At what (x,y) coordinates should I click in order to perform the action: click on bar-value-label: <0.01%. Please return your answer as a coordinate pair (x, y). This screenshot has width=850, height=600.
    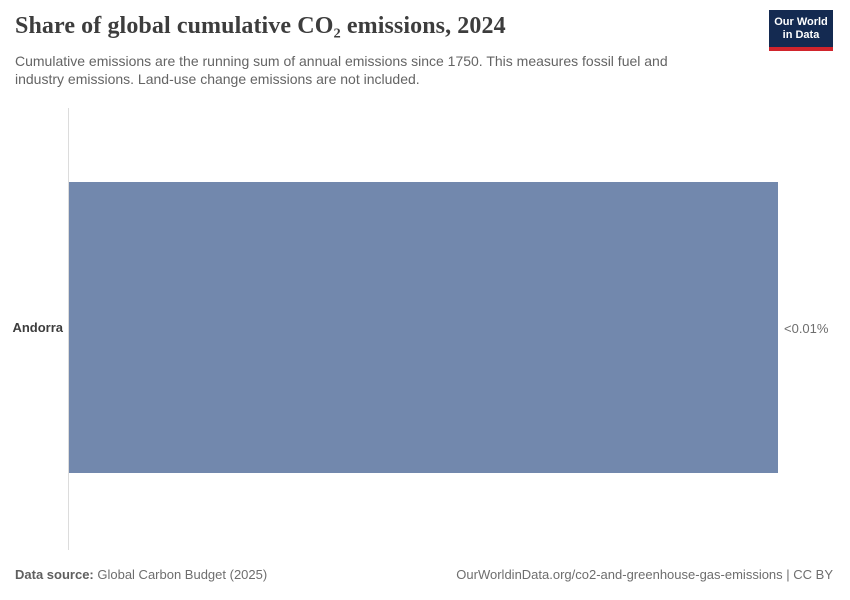
    Looking at the image, I should click on (806, 328).